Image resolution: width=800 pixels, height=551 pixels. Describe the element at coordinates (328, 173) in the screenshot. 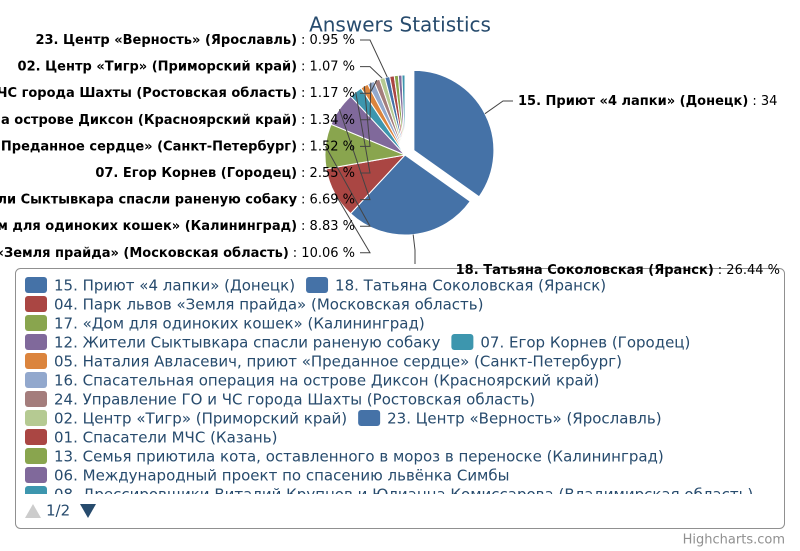

I see `data-label-value: : 2.55 %` at that location.